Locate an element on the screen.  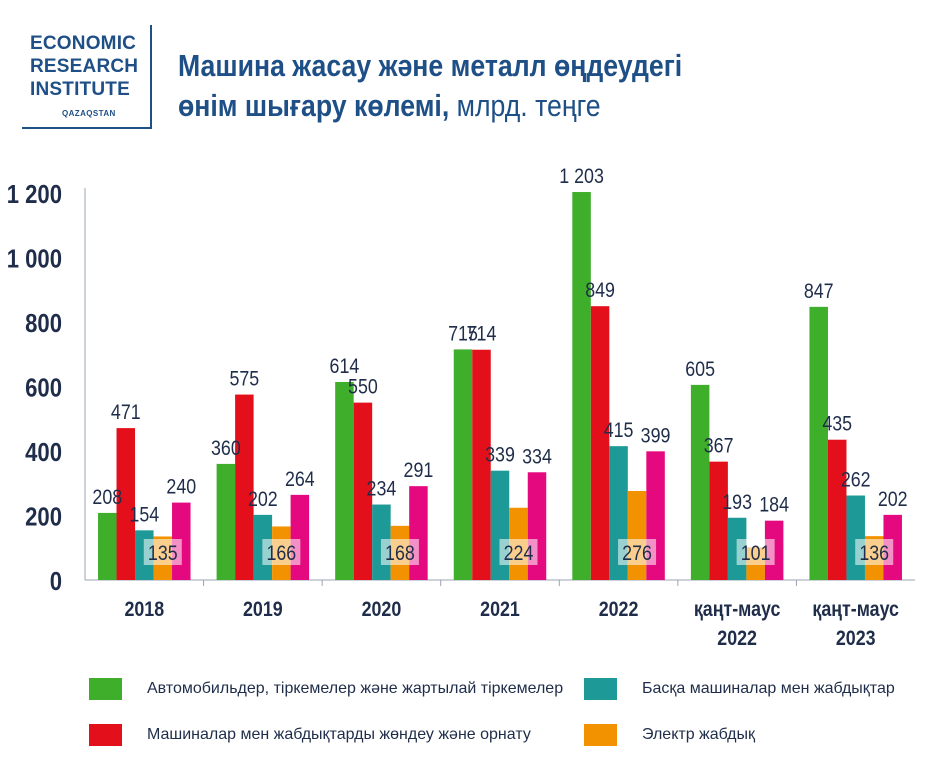
y-tick-label: 1 200 is located at coordinates (34, 194).